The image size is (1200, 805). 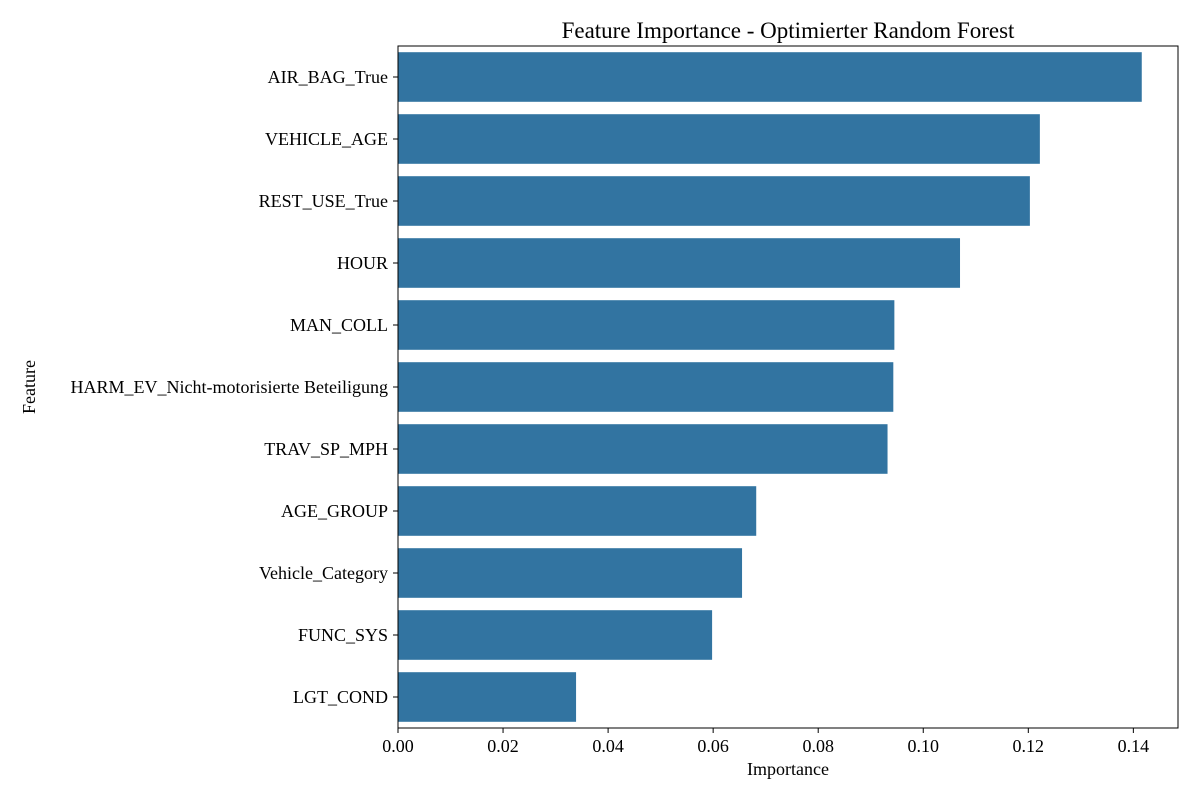 What do you see at coordinates (770, 77) in the screenshot?
I see `bar-air-bag-true` at bounding box center [770, 77].